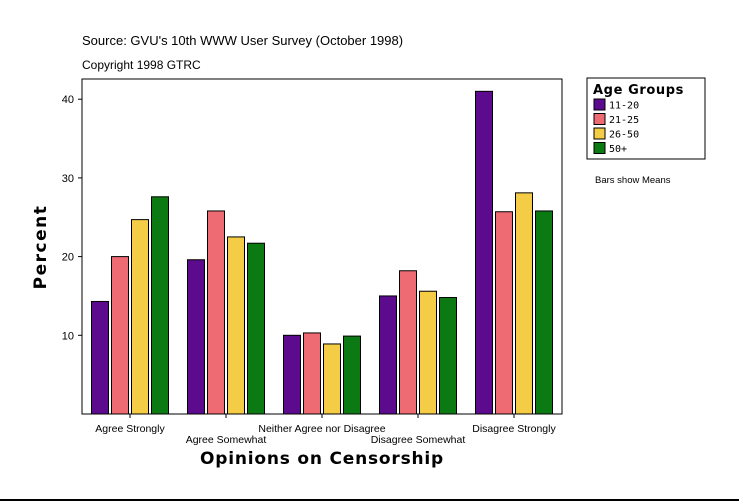  What do you see at coordinates (514, 429) in the screenshot?
I see `x-tick-label: Disagree Strongly` at bounding box center [514, 429].